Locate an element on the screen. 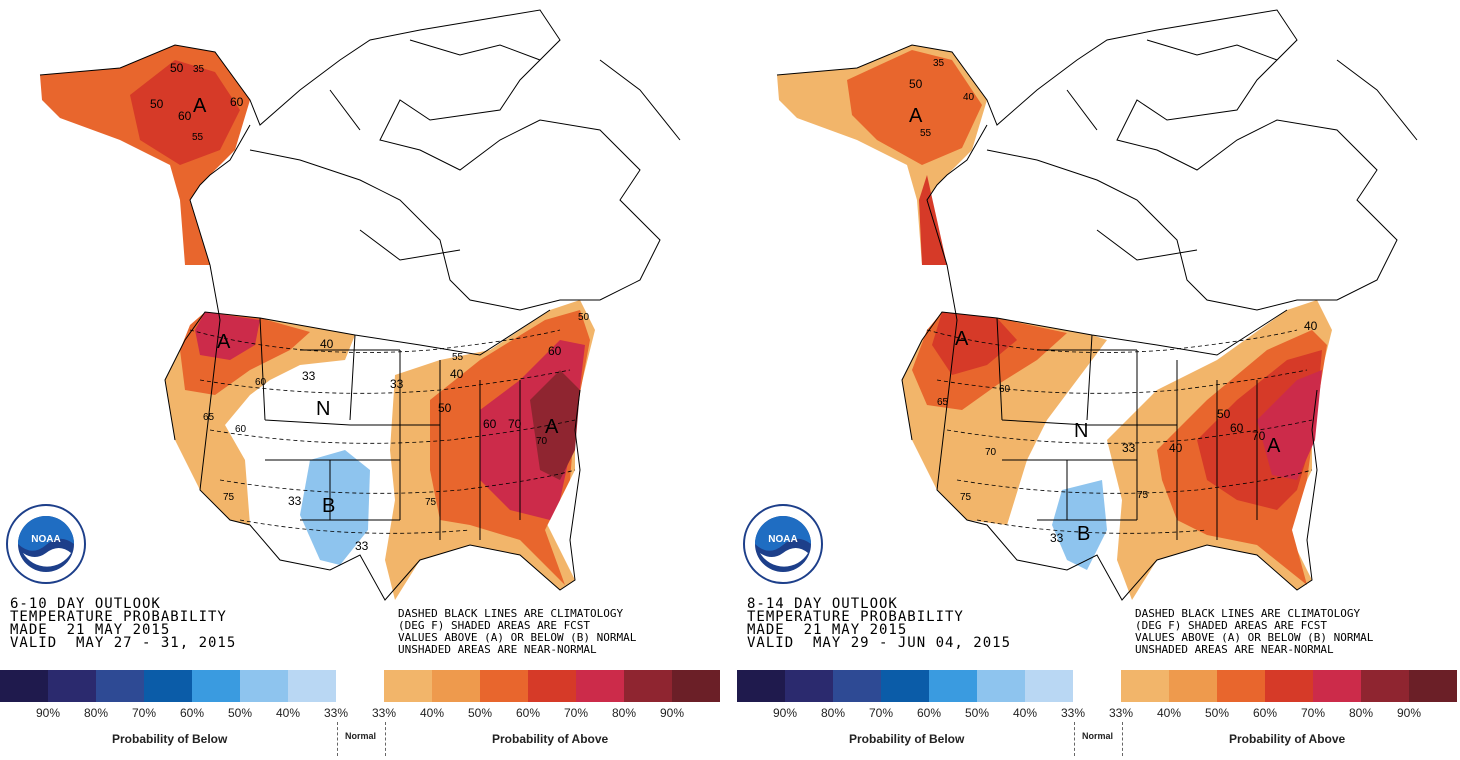 This screenshot has width=1460, height=760. alaska-inner-region is located at coordinates (914, 107).